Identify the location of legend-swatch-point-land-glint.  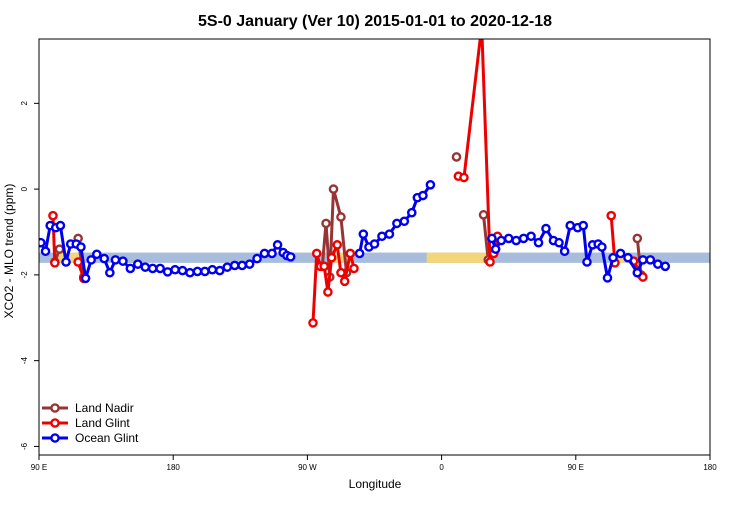
(55, 423).